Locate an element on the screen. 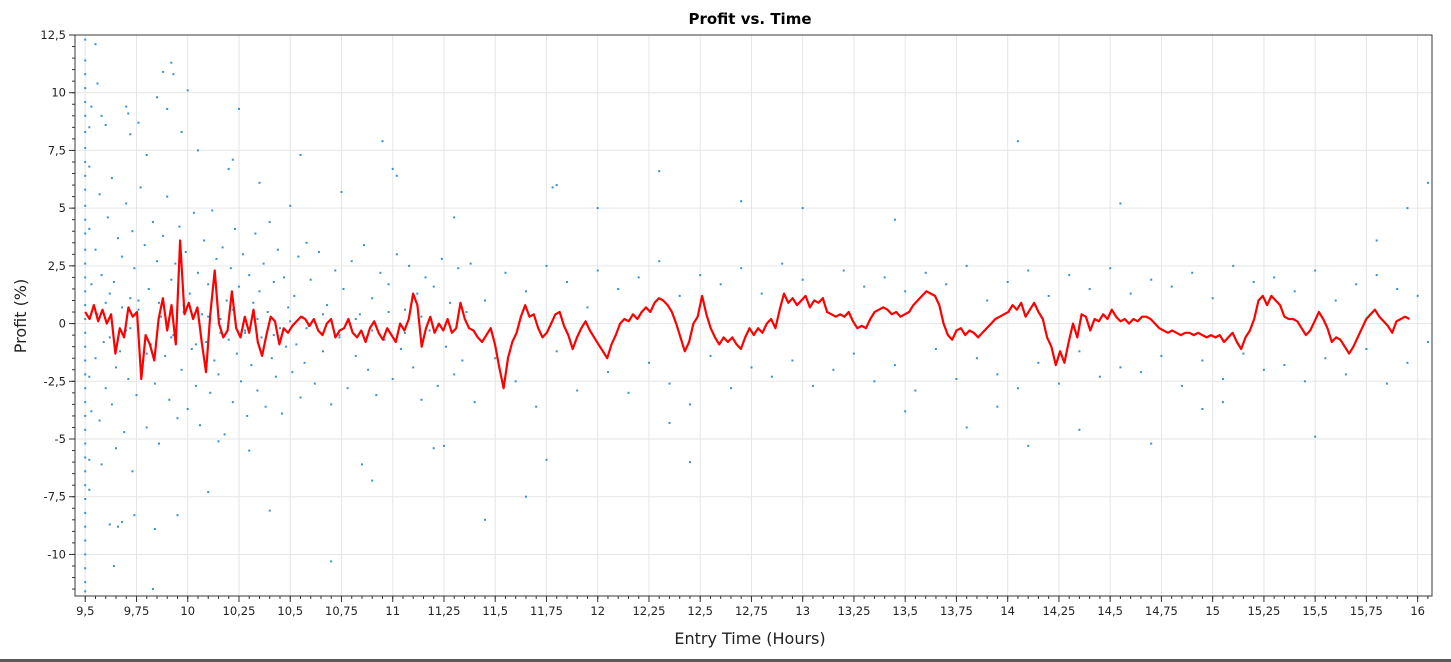 The width and height of the screenshot is (1451, 662). x-tick-label: 11,25 is located at coordinates (444, 611).